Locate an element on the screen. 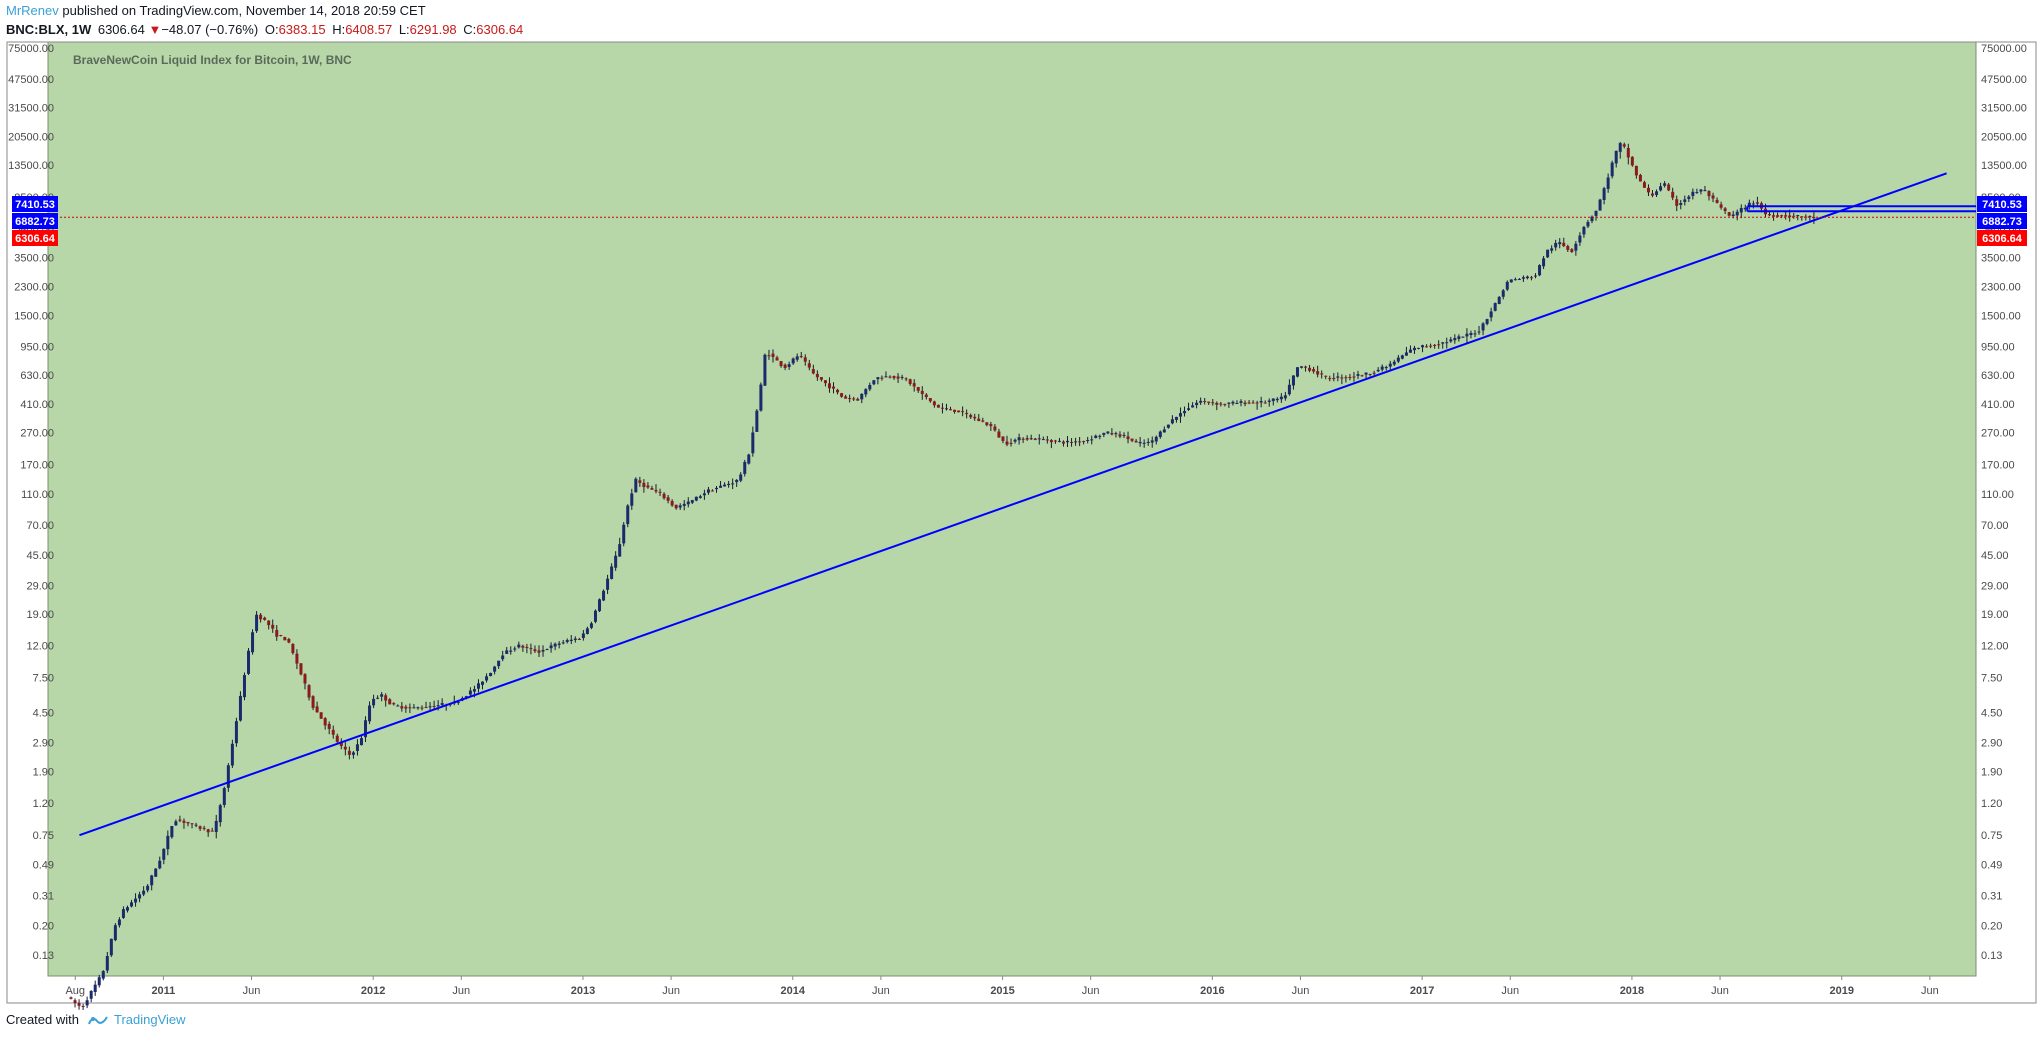  author-link: MrRenev is located at coordinates (32, 10).